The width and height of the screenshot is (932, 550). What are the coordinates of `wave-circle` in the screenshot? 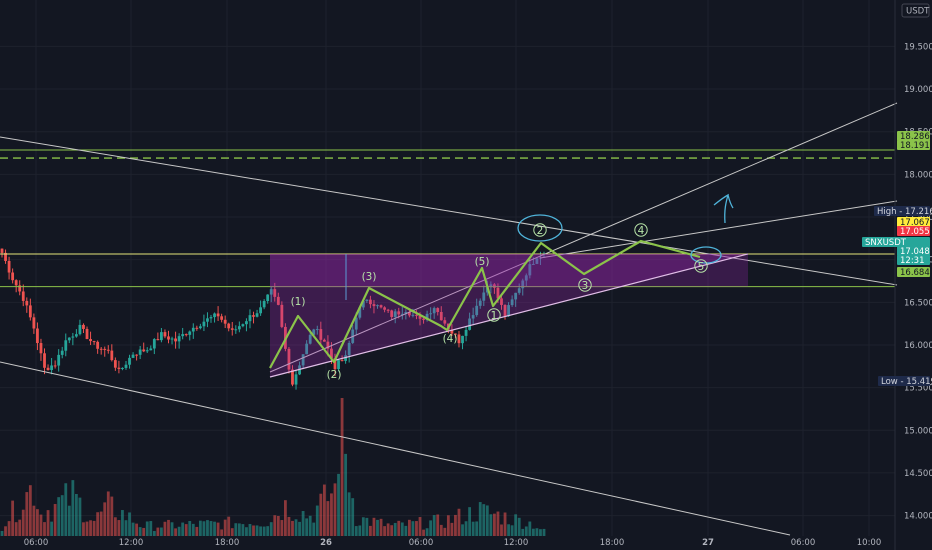 It's located at (585, 285).